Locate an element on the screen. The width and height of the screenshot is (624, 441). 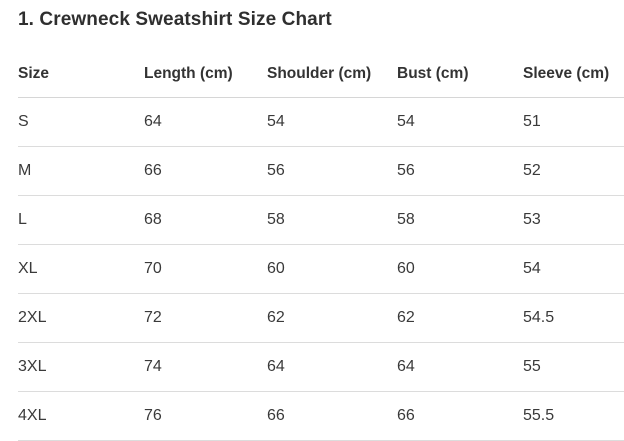
table-row: S 64 54 54 51 is located at coordinates (321, 122).